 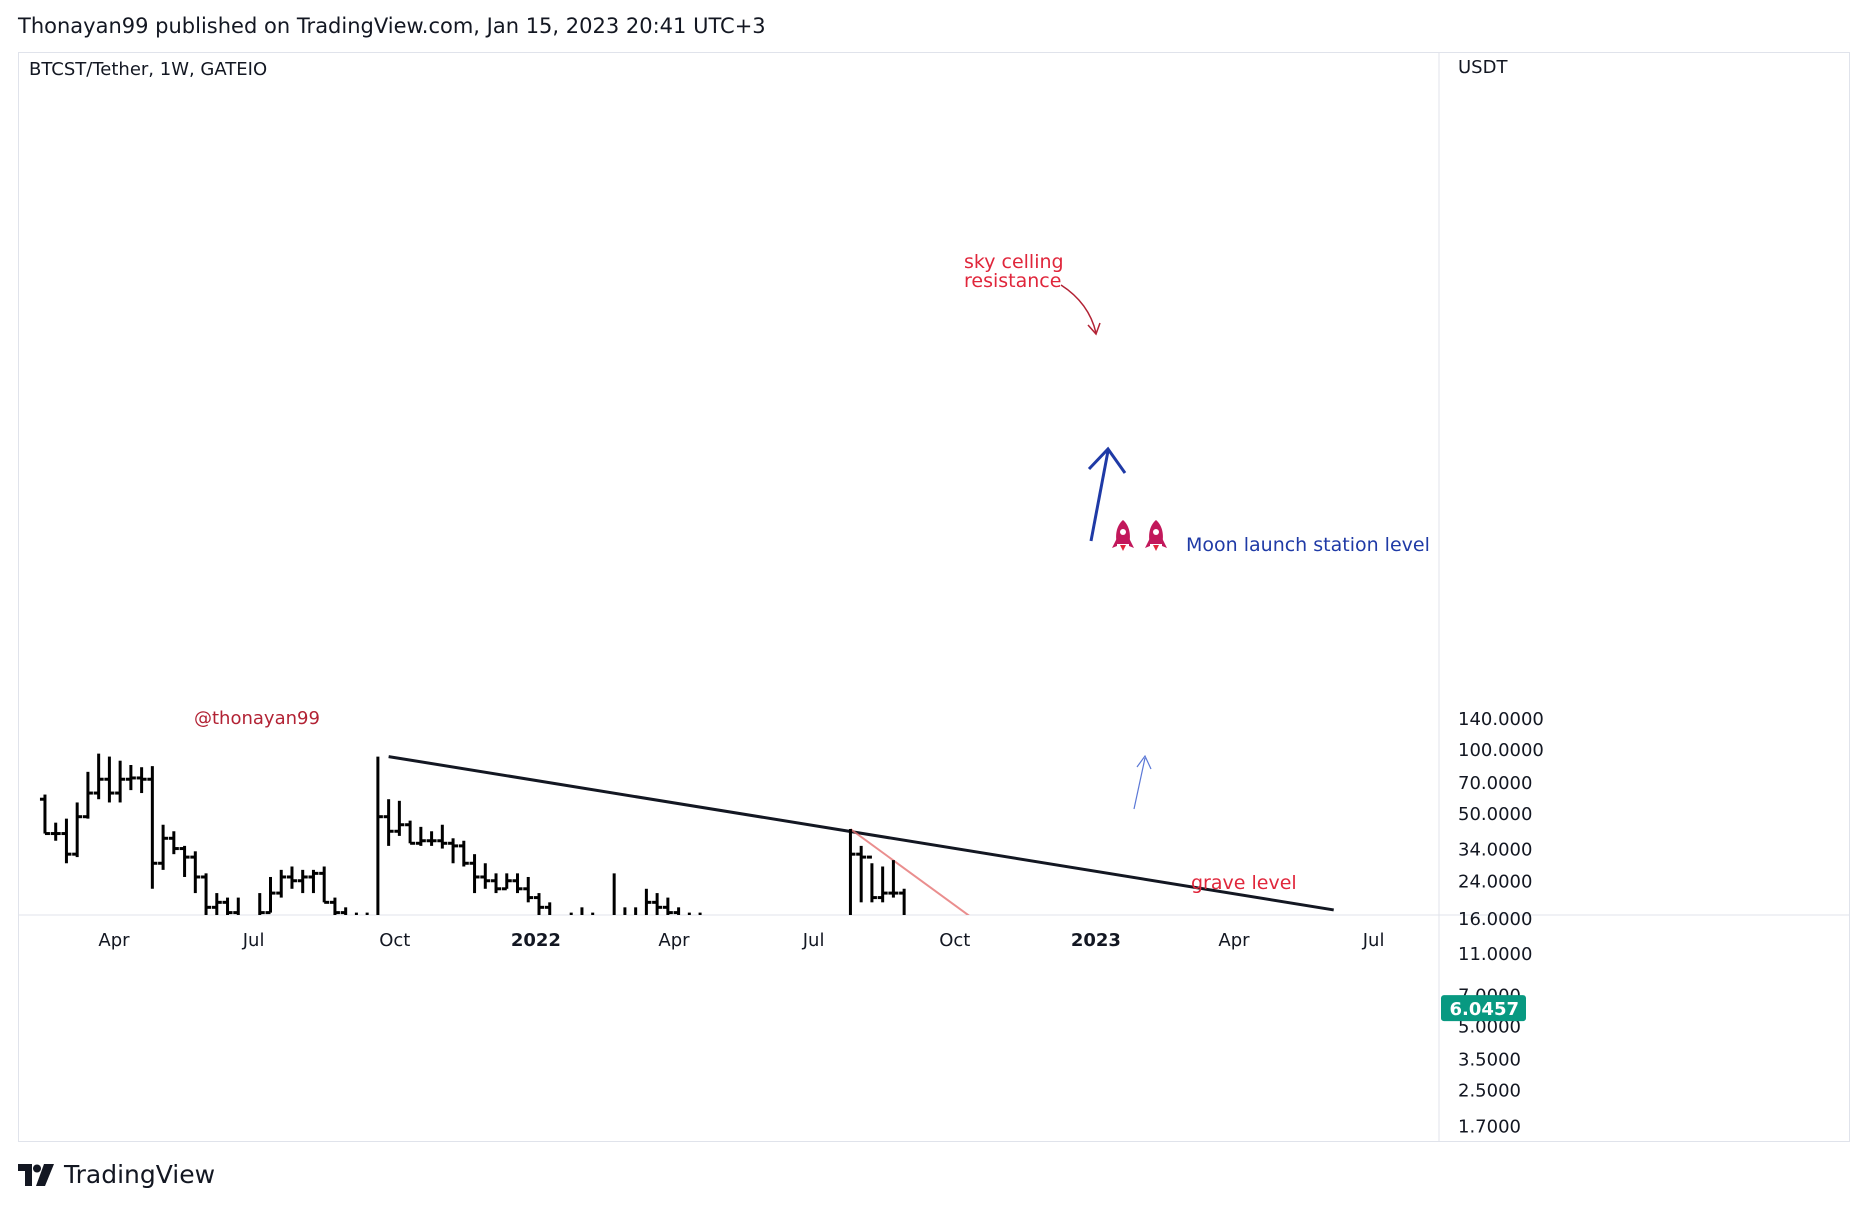 What do you see at coordinates (394, 940) in the screenshot?
I see `time-tick-label: Oct` at bounding box center [394, 940].